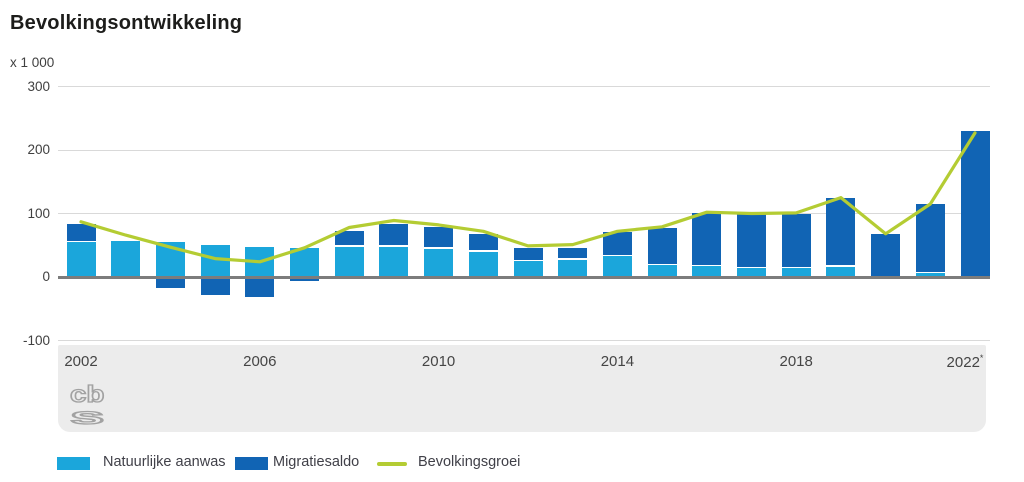  What do you see at coordinates (751, 272) in the screenshot?
I see `bar-natuurlijke-aanwas-2017` at bounding box center [751, 272].